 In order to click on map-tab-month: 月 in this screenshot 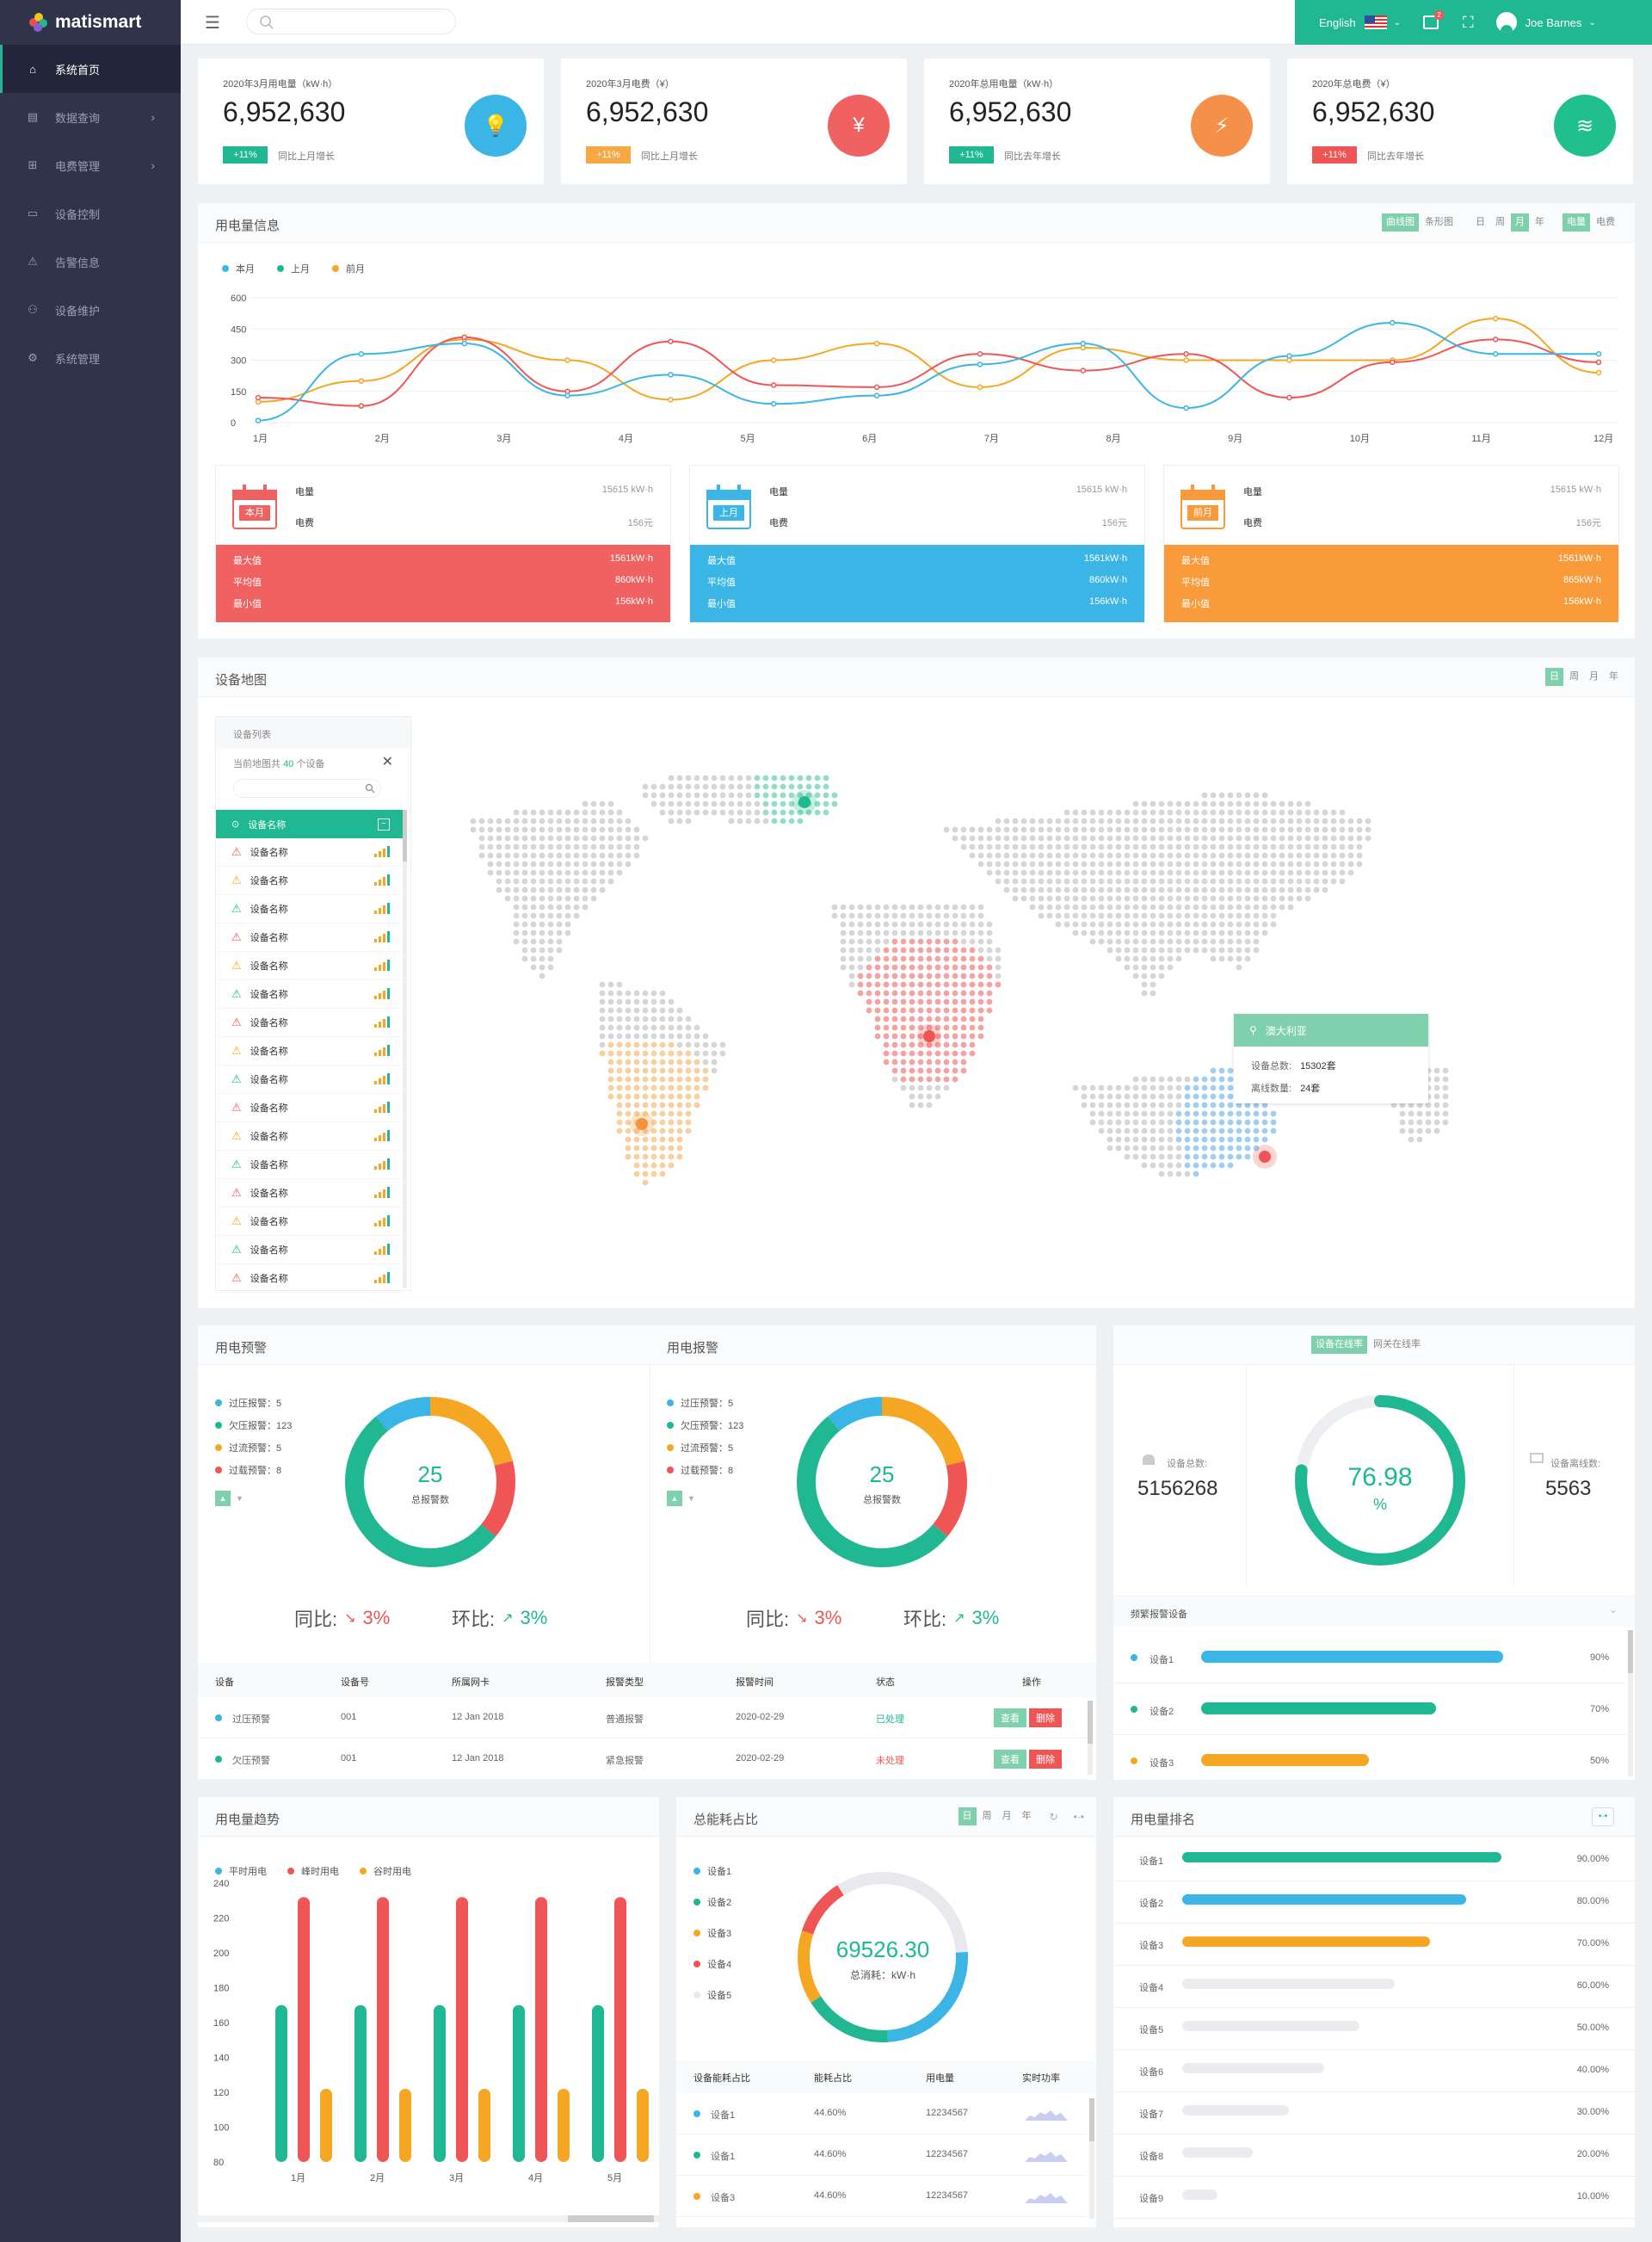, I will do `click(1594, 676)`.